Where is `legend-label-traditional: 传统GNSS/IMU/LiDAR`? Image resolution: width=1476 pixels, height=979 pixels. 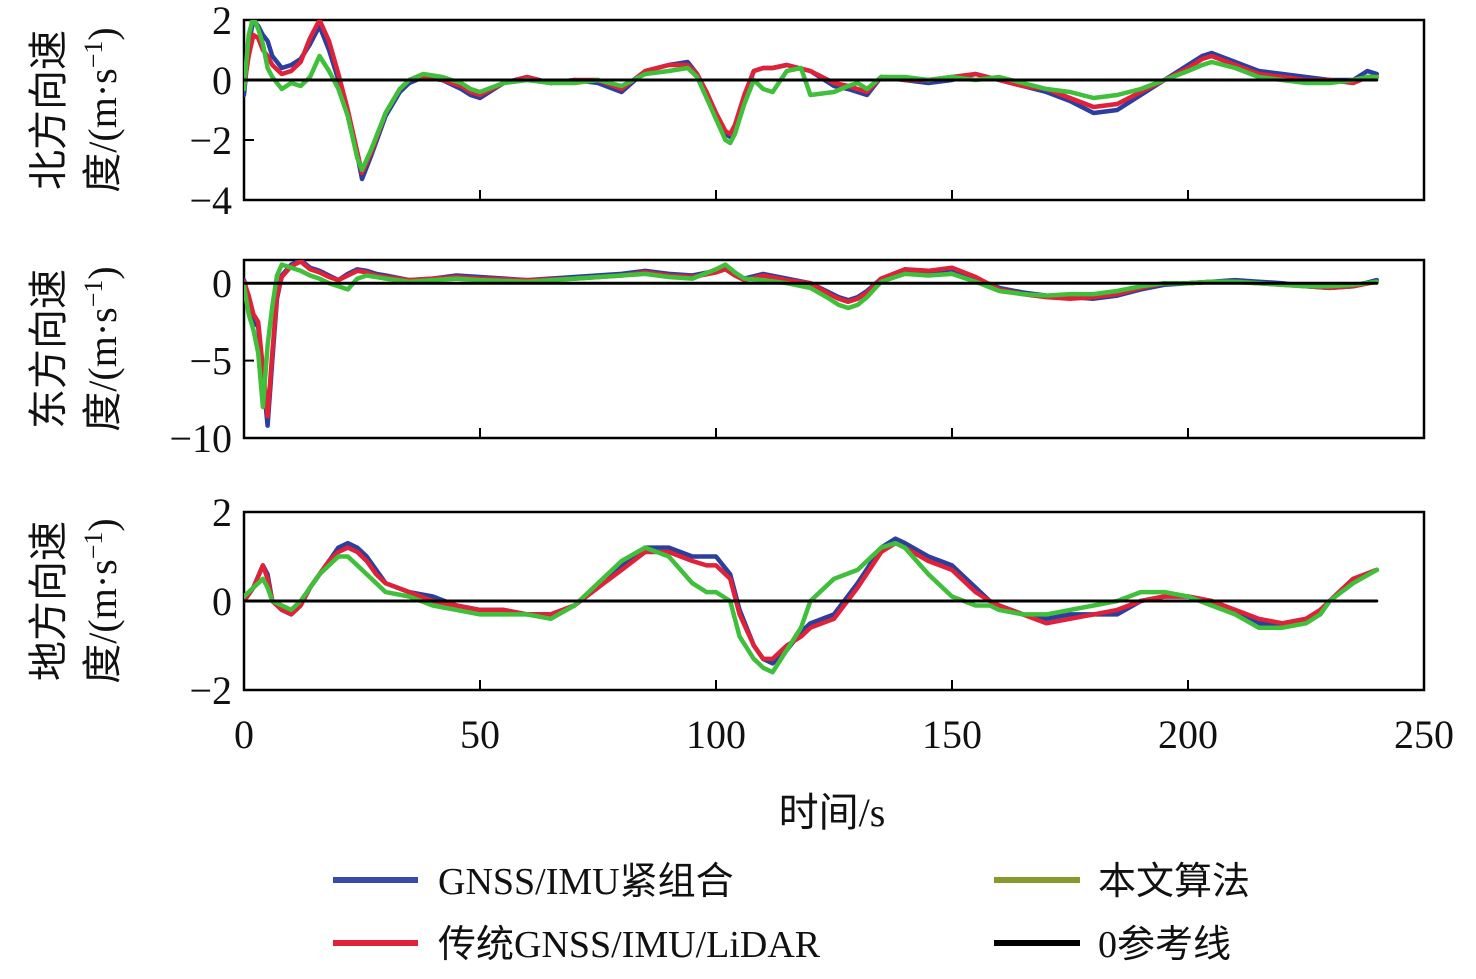 legend-label-traditional: 传统GNSS/IMU/LiDAR is located at coordinates (629, 945).